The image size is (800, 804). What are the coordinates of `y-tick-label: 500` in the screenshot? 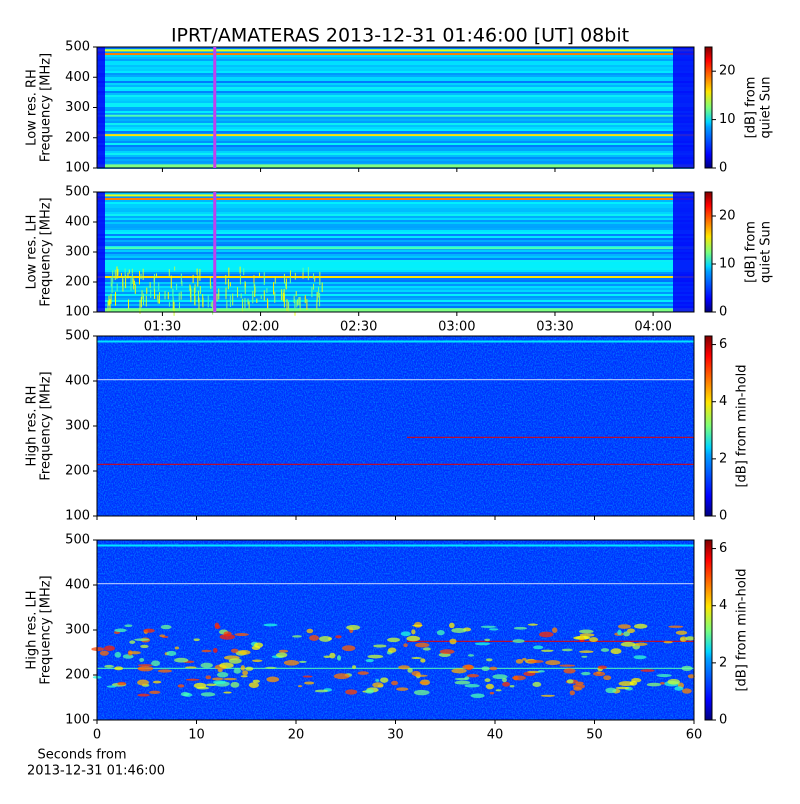 It's located at (77, 47).